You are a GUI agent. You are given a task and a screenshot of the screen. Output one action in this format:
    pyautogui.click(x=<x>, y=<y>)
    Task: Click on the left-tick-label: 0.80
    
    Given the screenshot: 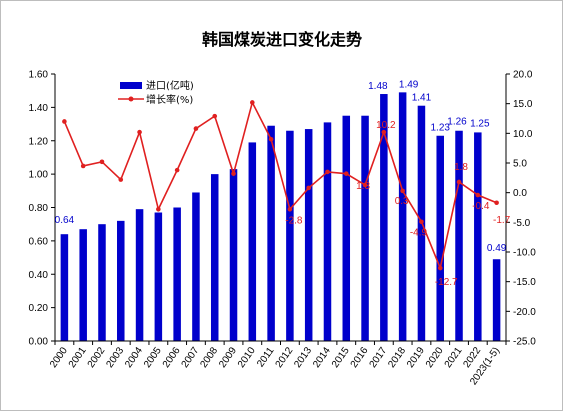 What is the action you would take?
    pyautogui.click(x=39, y=208)
    